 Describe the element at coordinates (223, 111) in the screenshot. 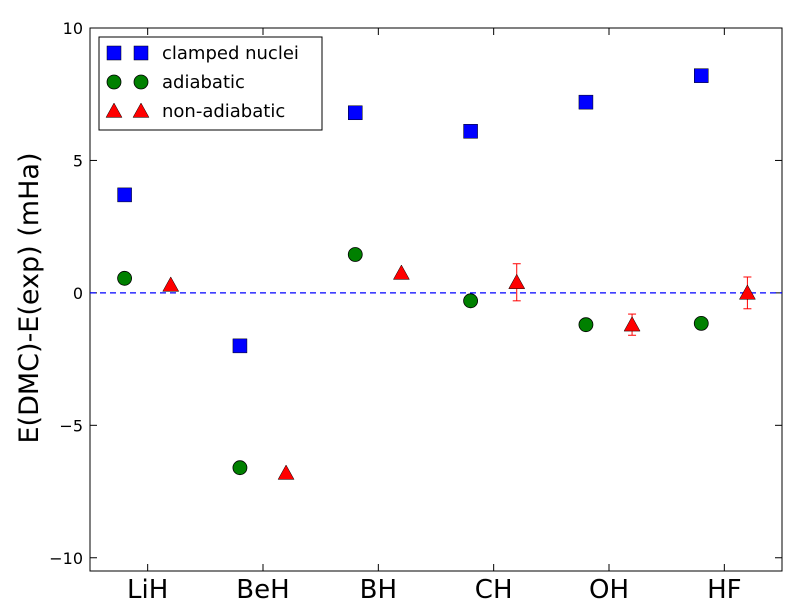

I see `legend-label-non-adiabatic: non-adiabatic` at that location.